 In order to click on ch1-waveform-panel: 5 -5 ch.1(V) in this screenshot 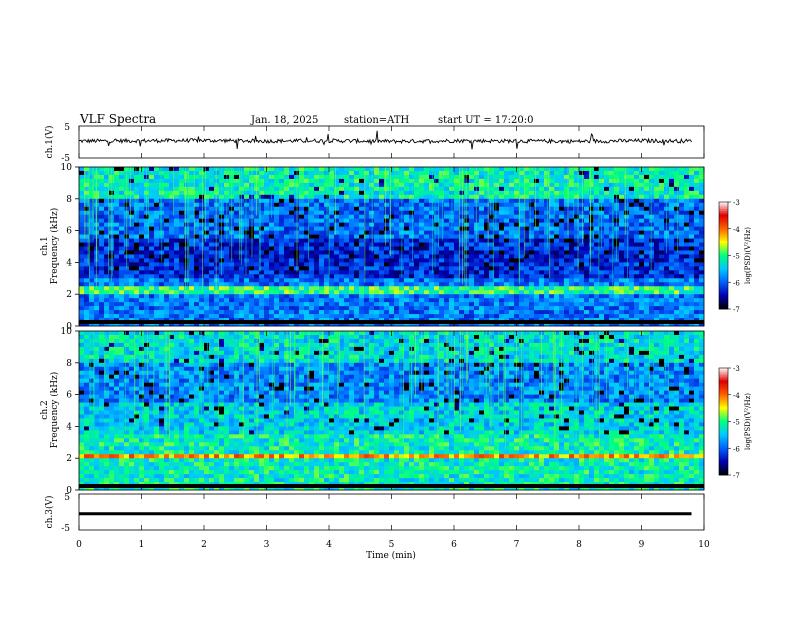, I will do `click(374, 143)`.